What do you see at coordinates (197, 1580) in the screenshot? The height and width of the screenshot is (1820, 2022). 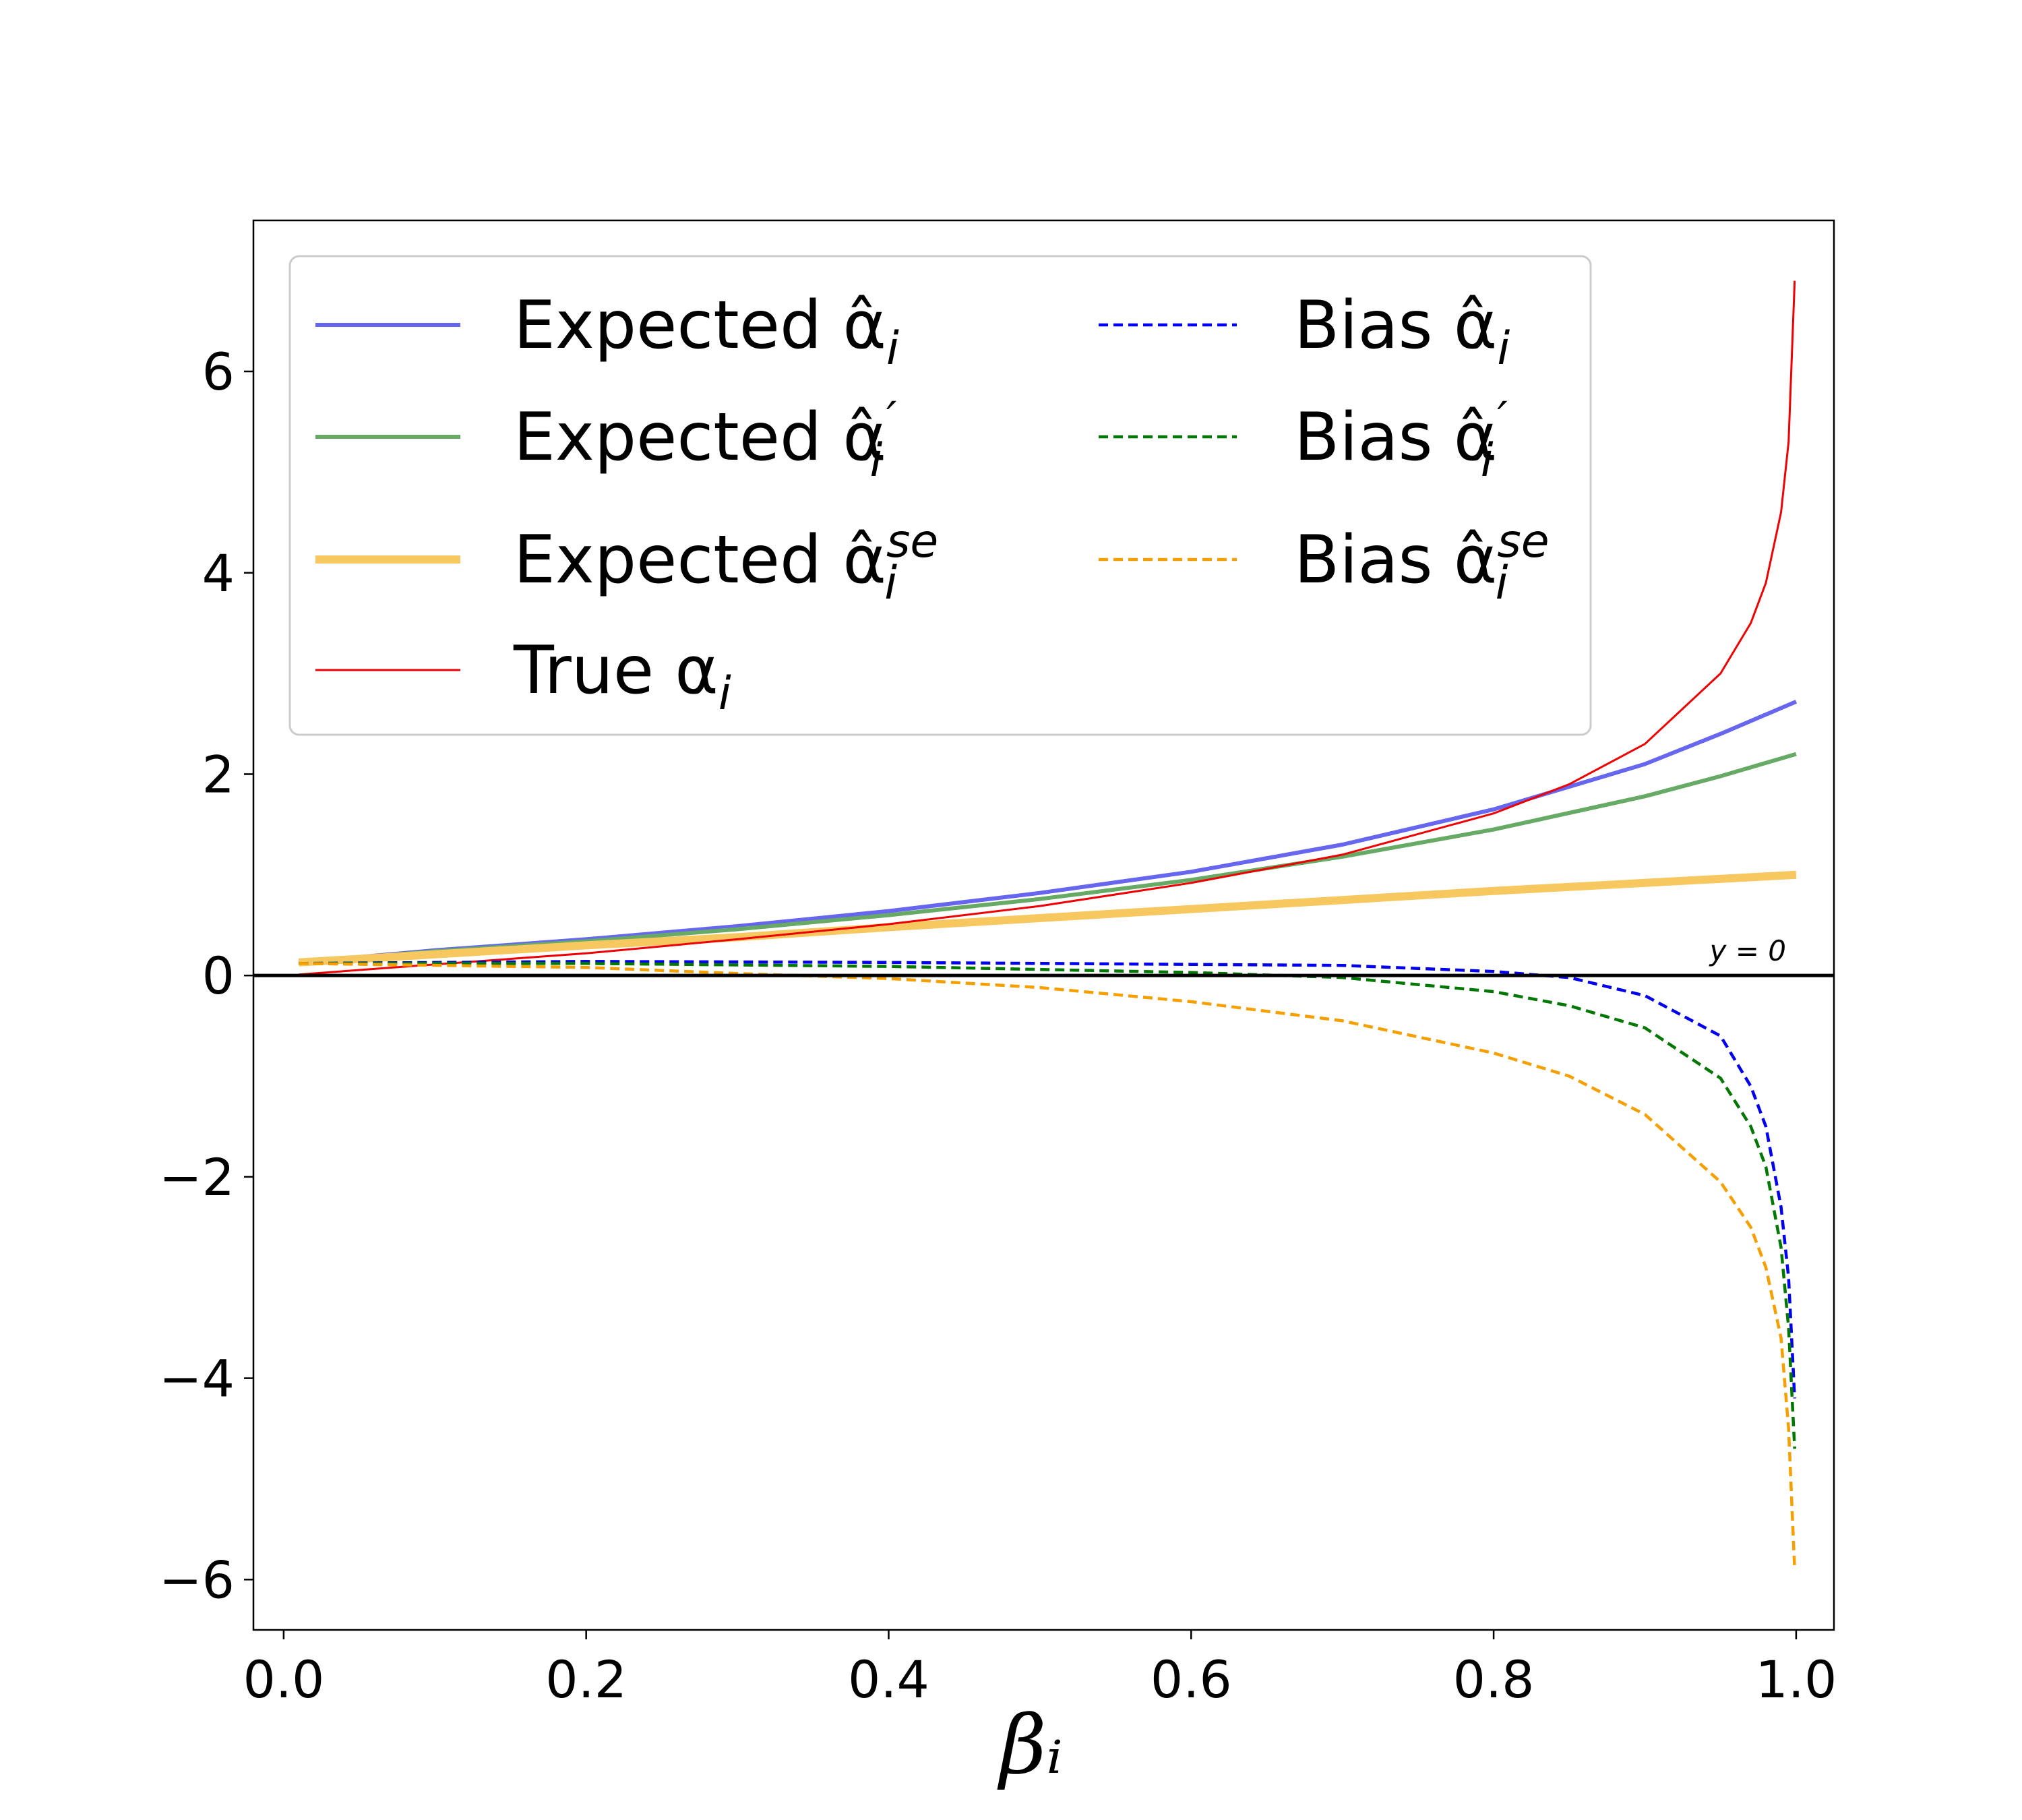 I see `y-tick-label: −6` at bounding box center [197, 1580].